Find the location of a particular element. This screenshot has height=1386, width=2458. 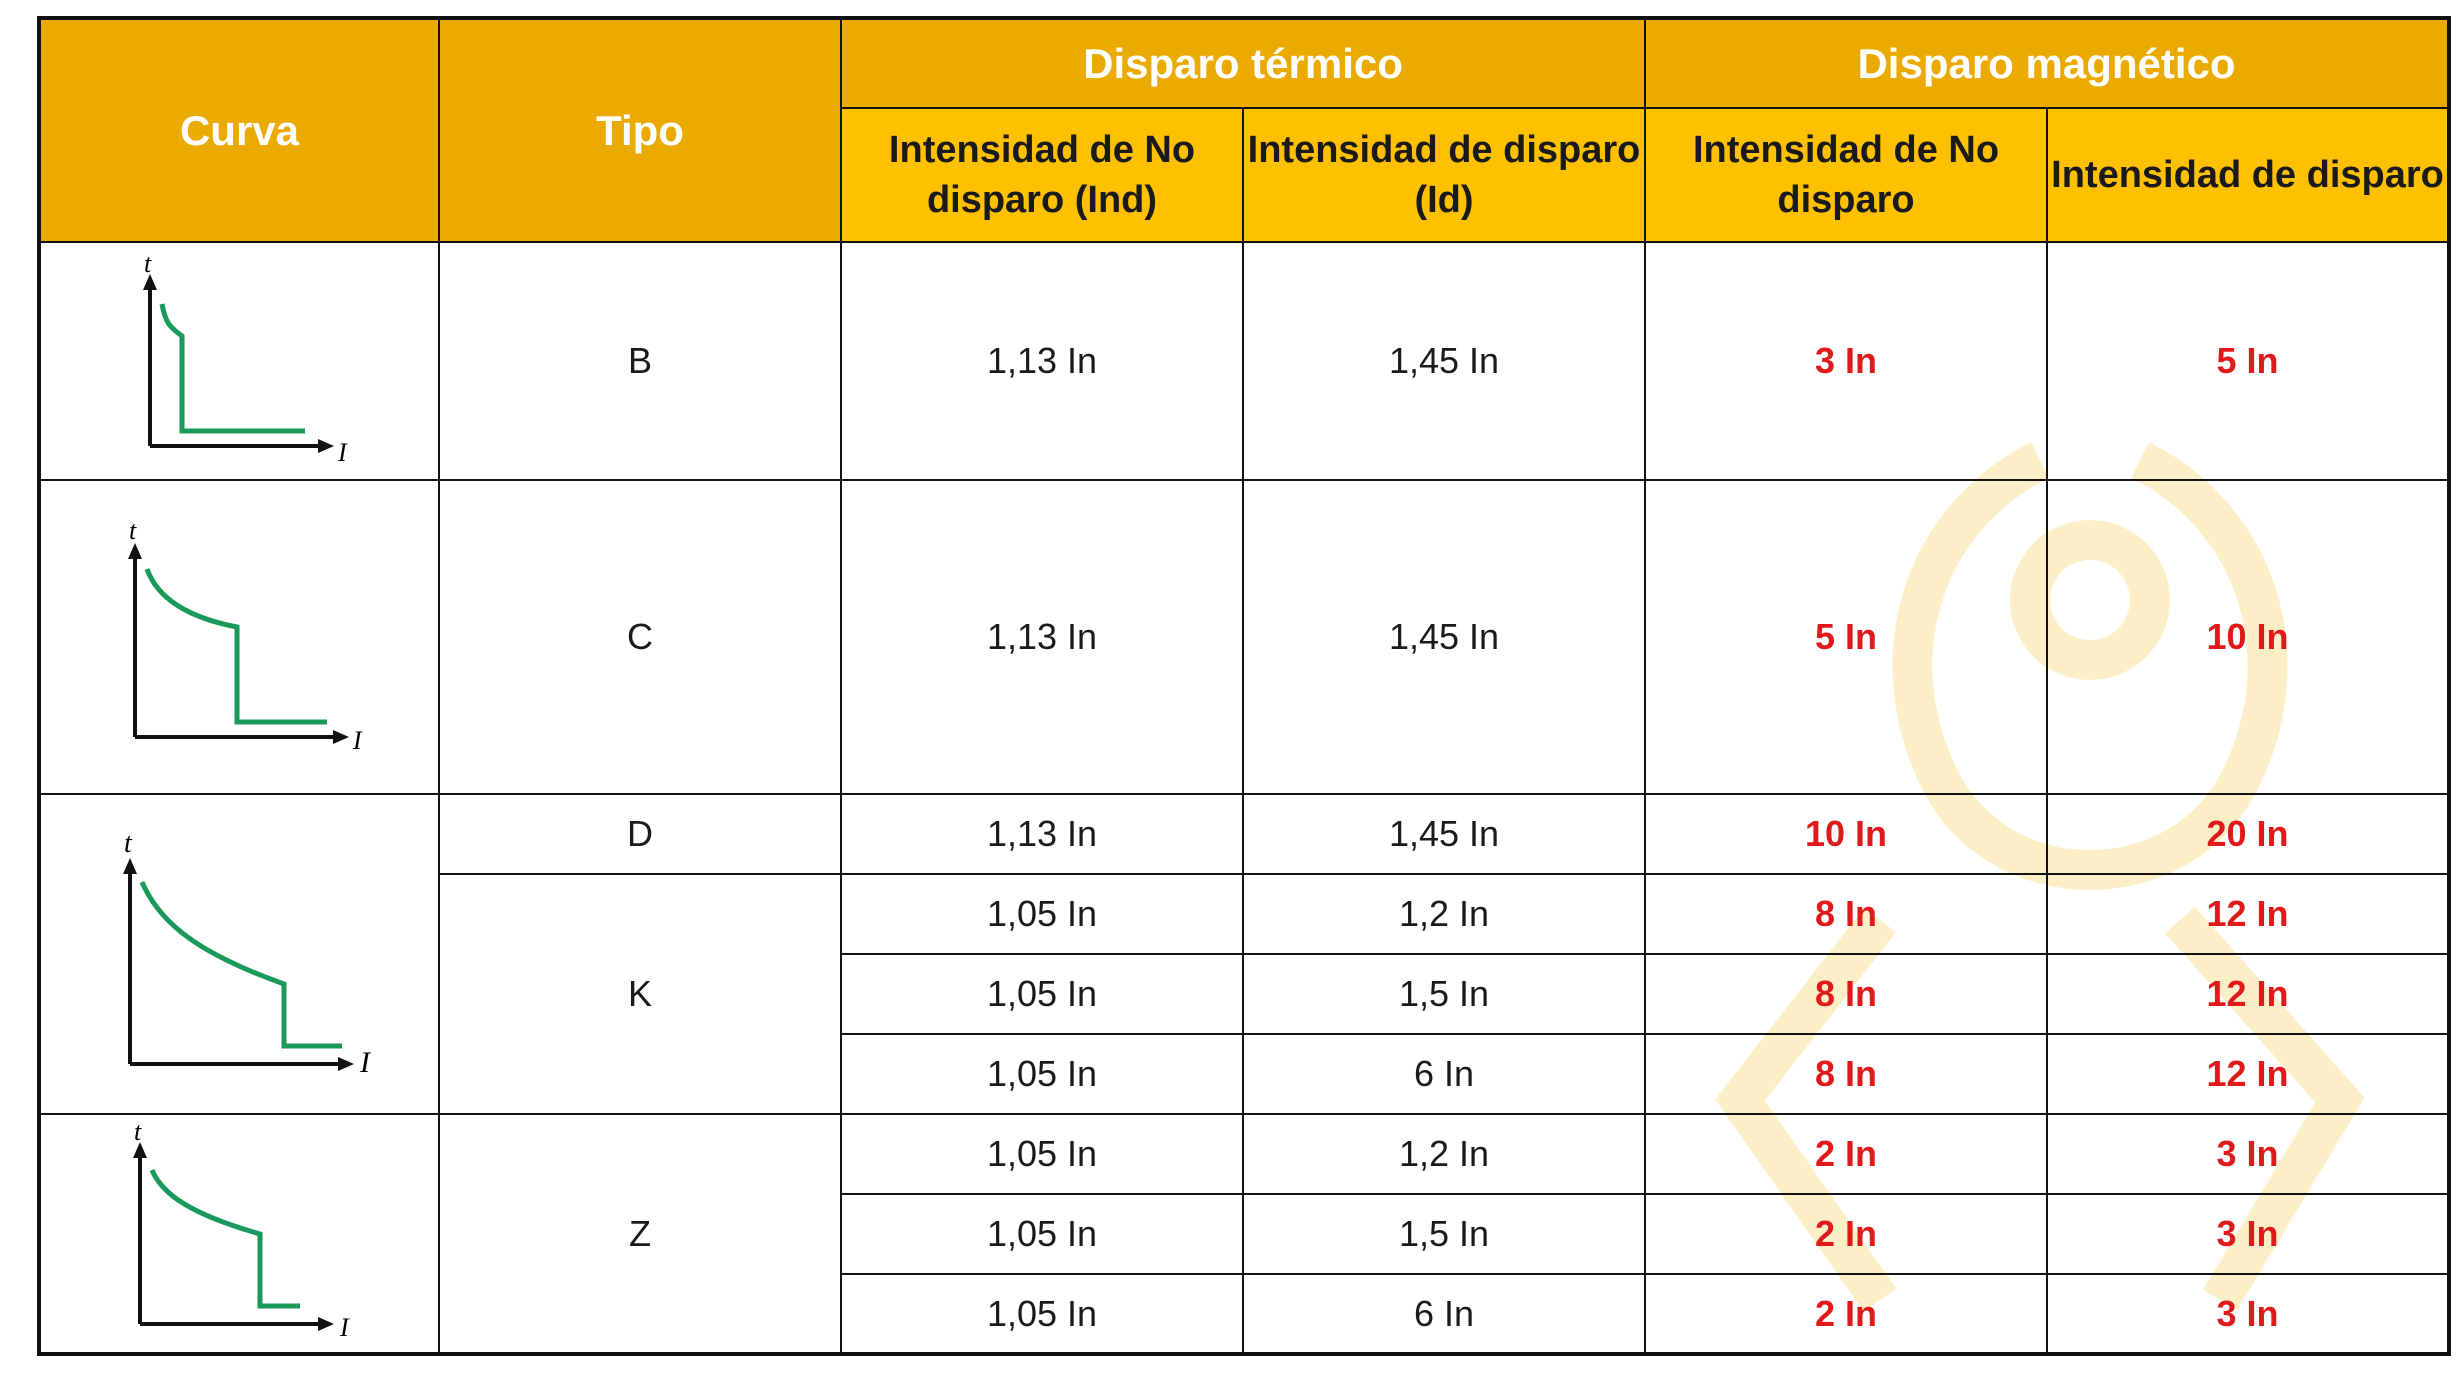

header-curva: Curva is located at coordinates (239, 130).